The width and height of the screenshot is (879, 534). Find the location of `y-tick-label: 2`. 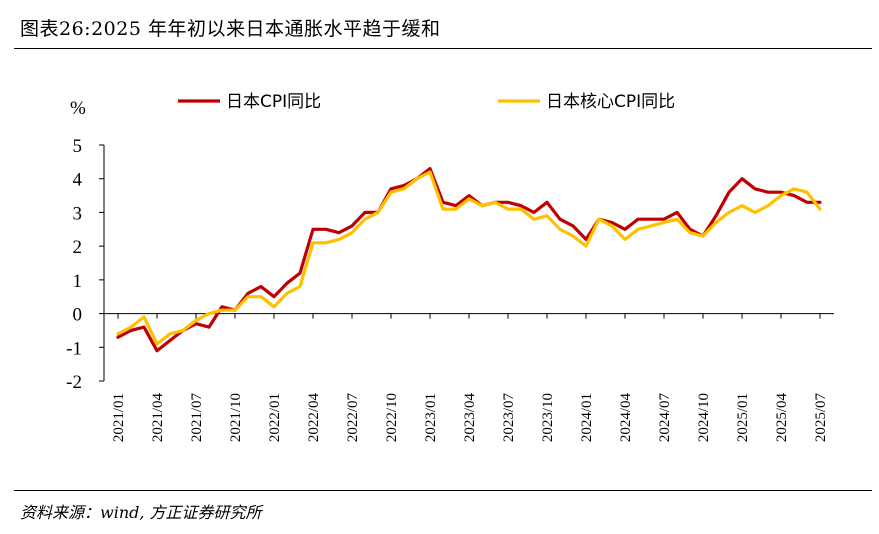

y-tick-label: 2 is located at coordinates (78, 247).